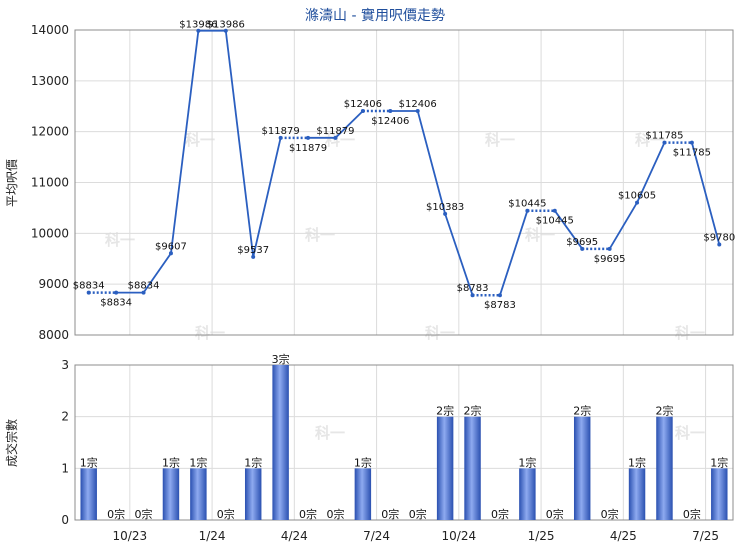 The width and height of the screenshot is (740, 550). What do you see at coordinates (50, 81) in the screenshot?
I see `top-y-tick-label: 13000` at bounding box center [50, 81].